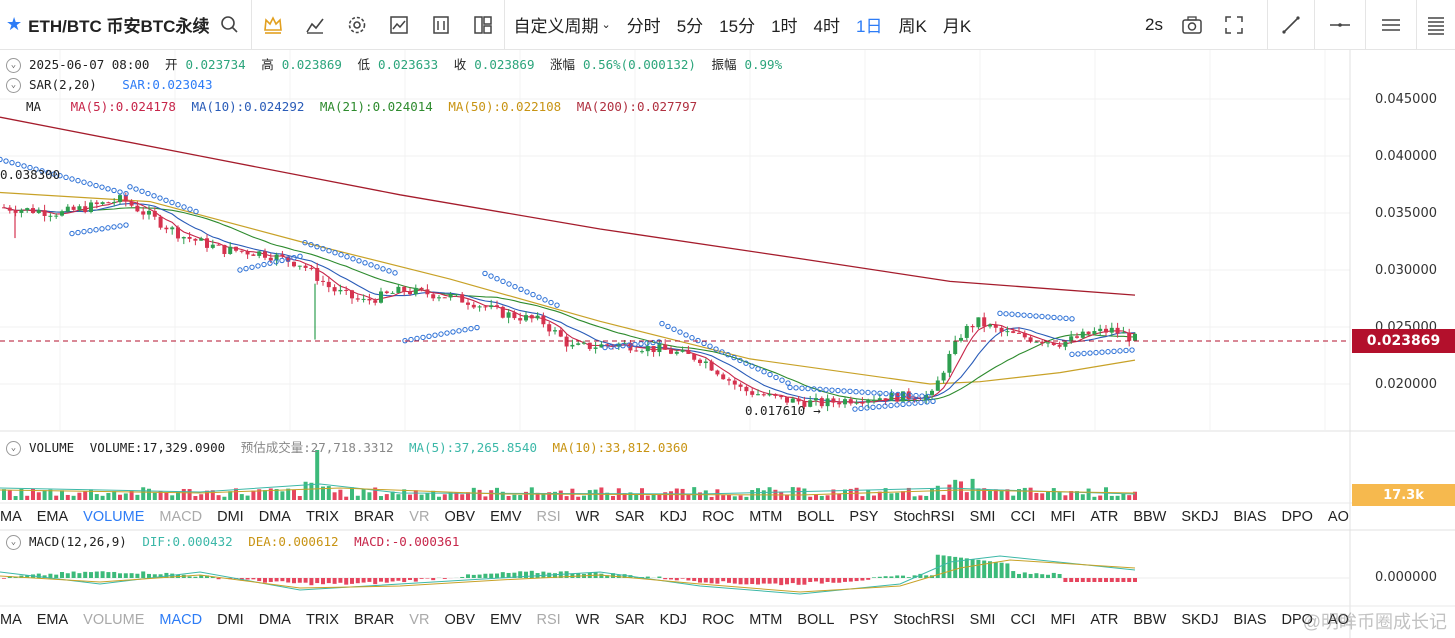  I want to click on period-15m: 15分, so click(737, 26).